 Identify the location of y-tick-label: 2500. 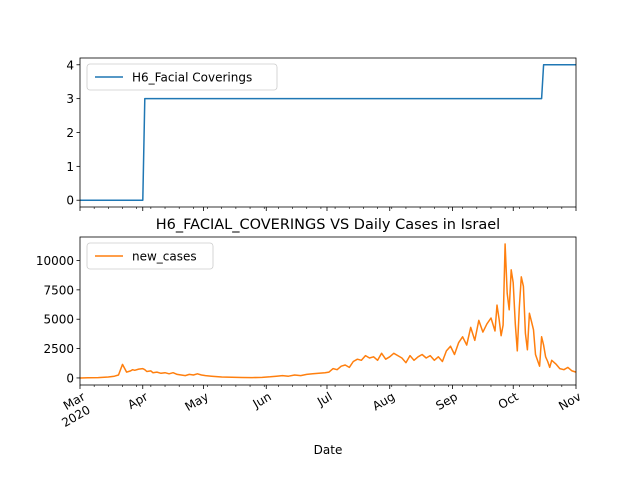
(58, 349).